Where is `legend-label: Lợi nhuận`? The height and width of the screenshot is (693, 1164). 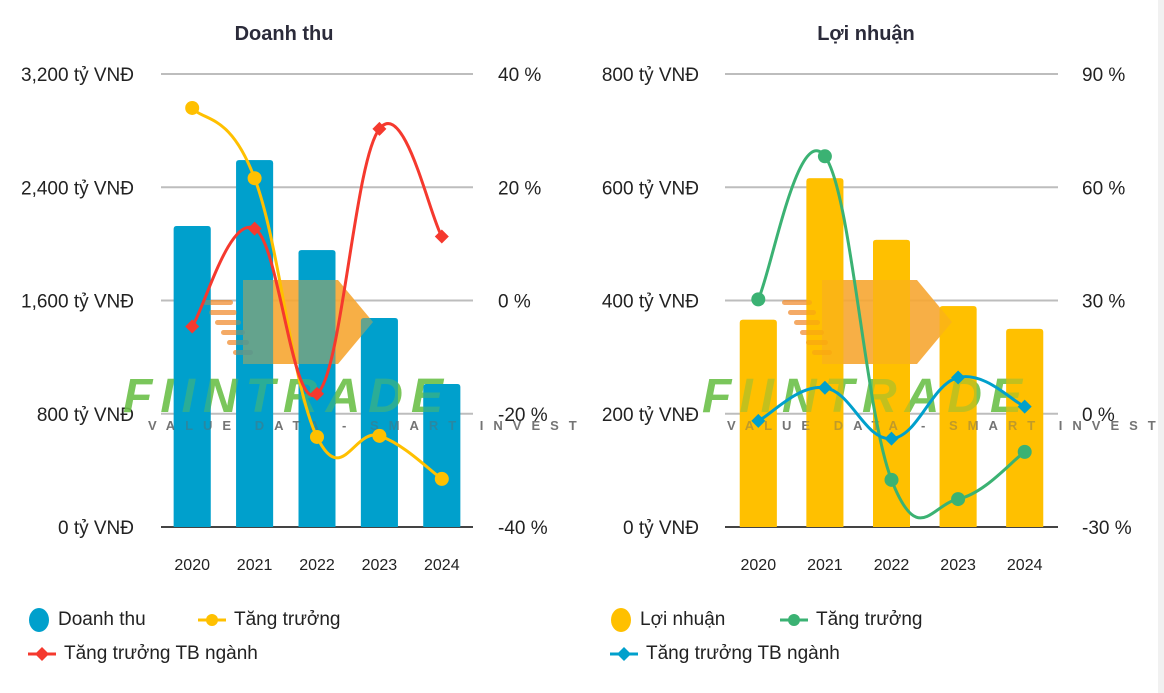
legend-label: Lợi nhuận is located at coordinates (683, 619).